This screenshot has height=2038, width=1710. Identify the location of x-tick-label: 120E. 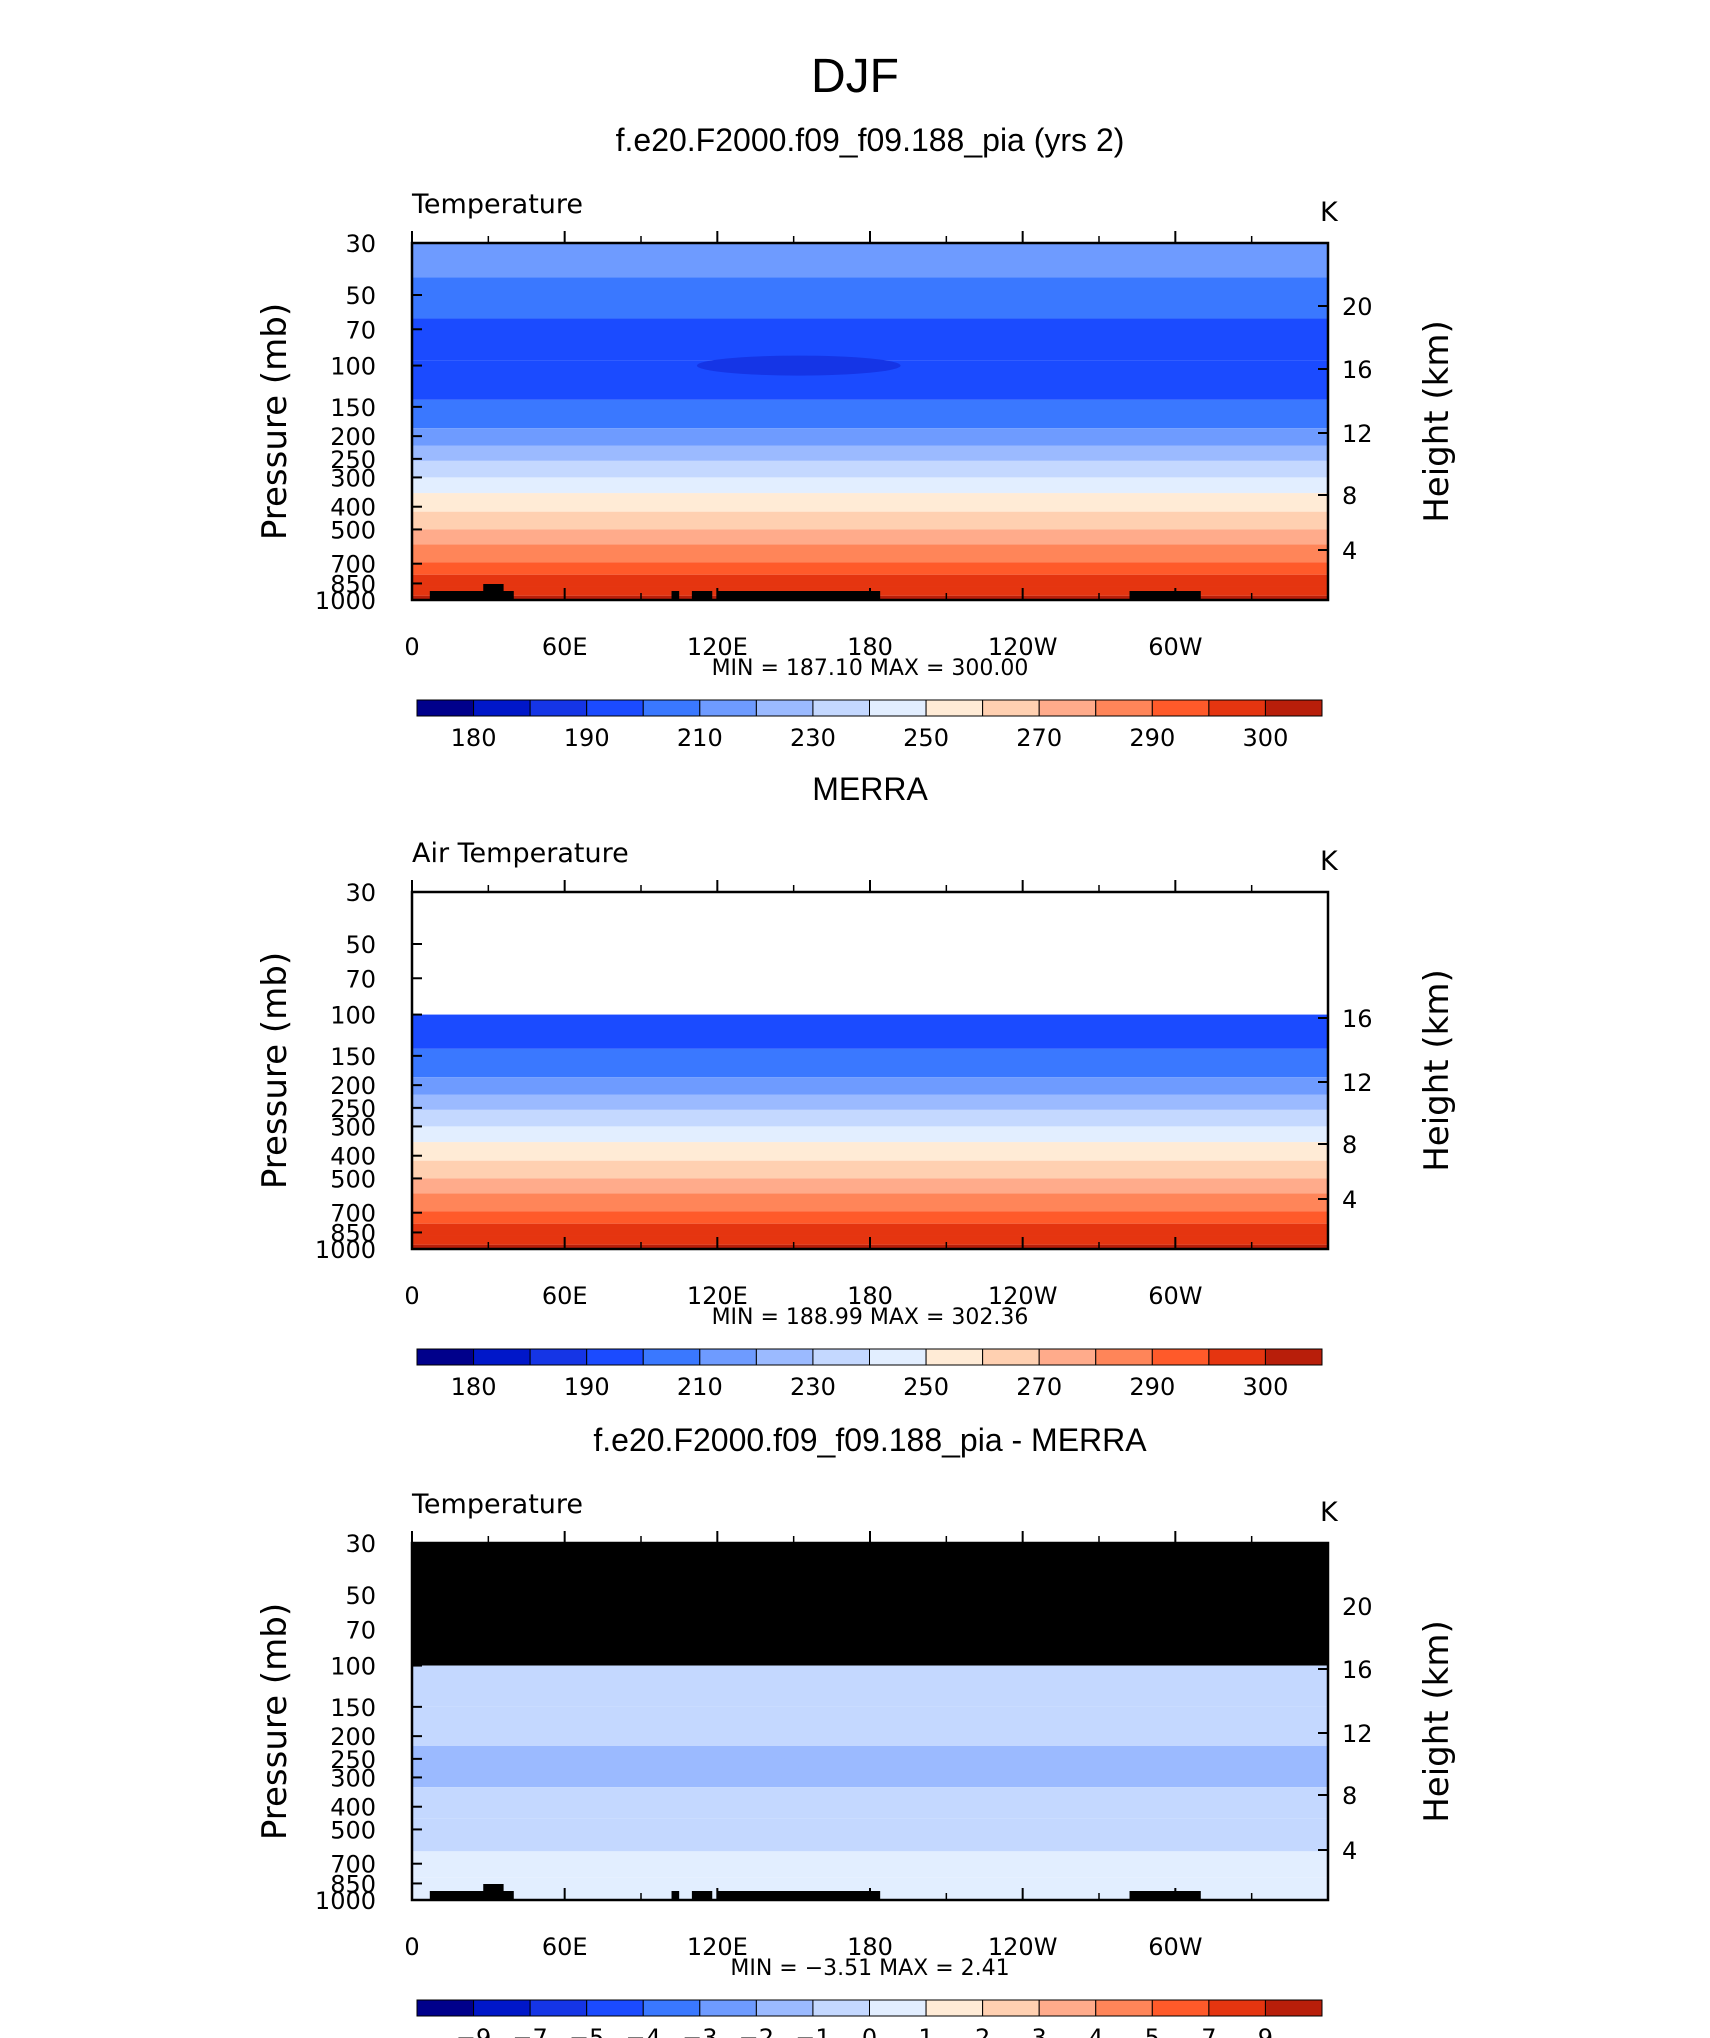
(717, 1296).